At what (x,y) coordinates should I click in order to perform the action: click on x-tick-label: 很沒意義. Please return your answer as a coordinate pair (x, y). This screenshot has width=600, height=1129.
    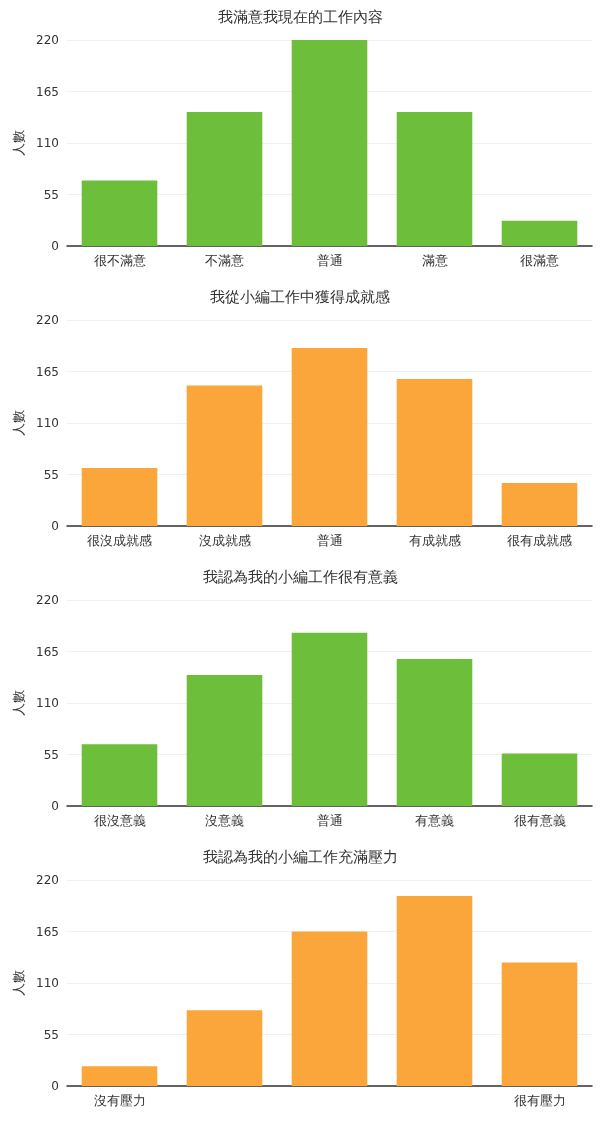
    Looking at the image, I should click on (119, 820).